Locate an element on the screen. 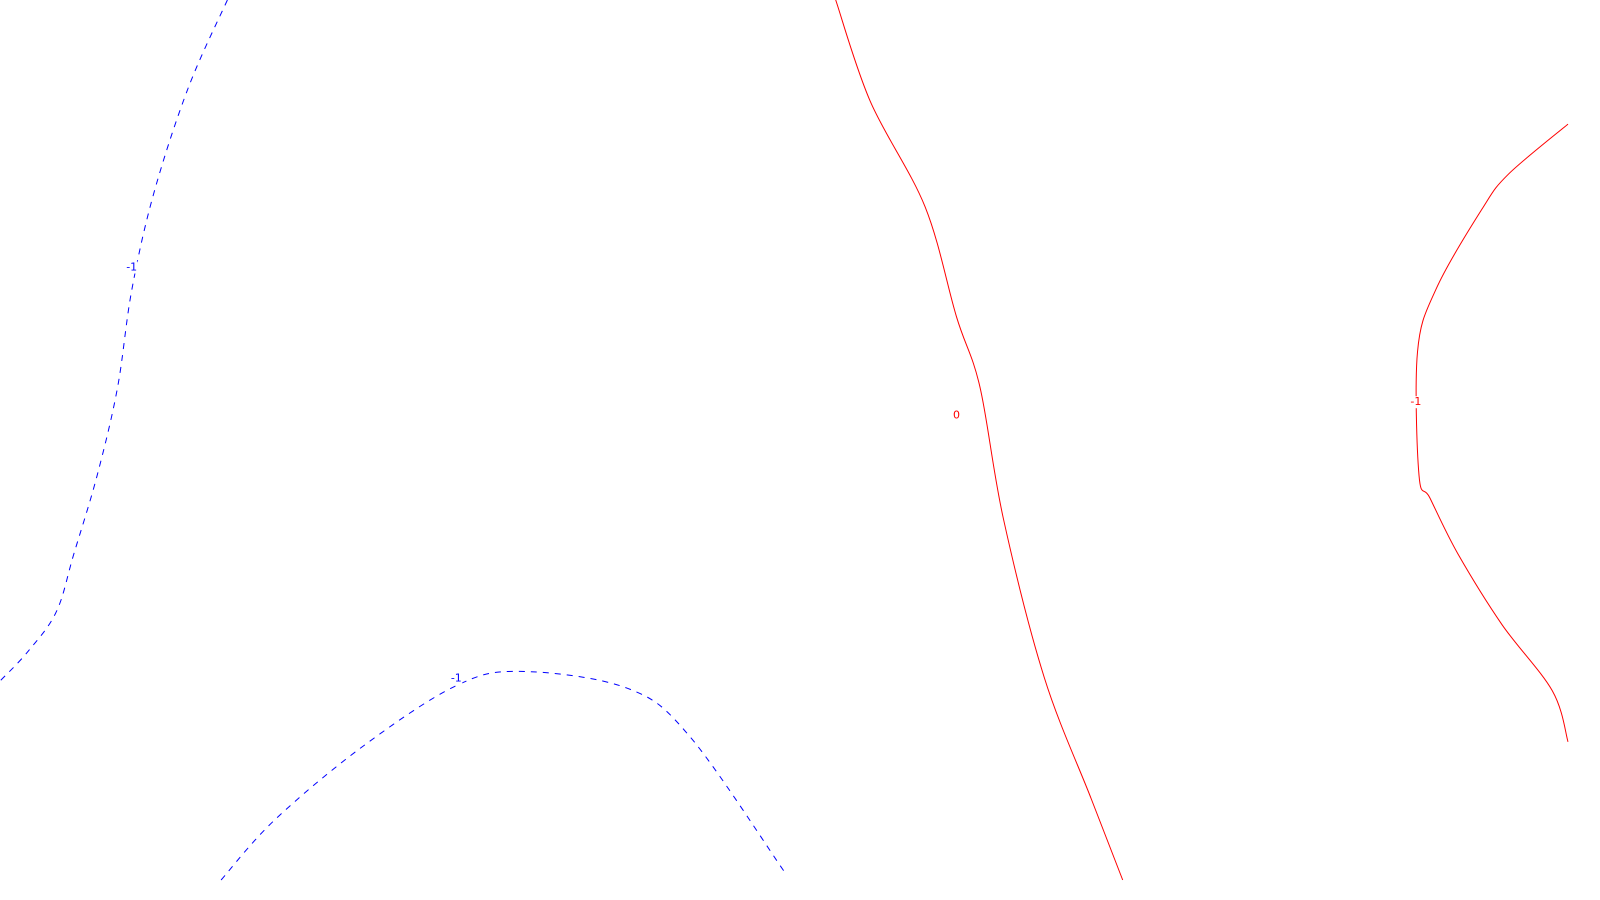 Image resolution: width=1600 pixels, height=900 pixels. contour-neg-b-label: -1 is located at coordinates (456, 678).